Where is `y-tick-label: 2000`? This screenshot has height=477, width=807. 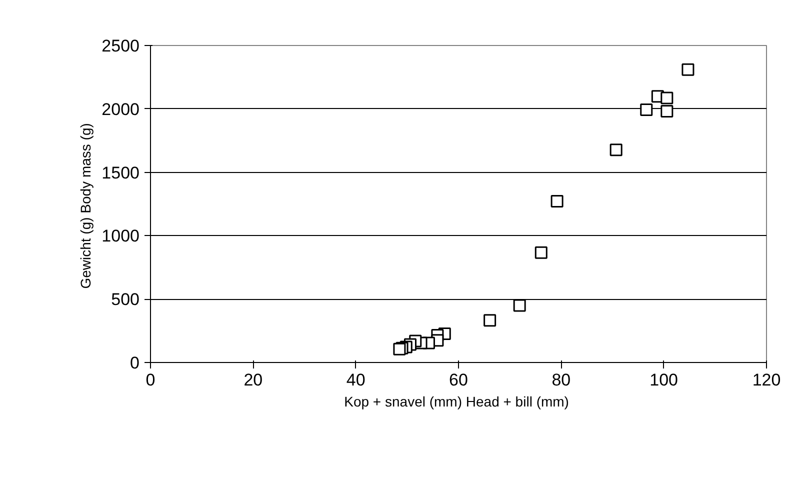 y-tick-label: 2000 is located at coordinates (121, 109).